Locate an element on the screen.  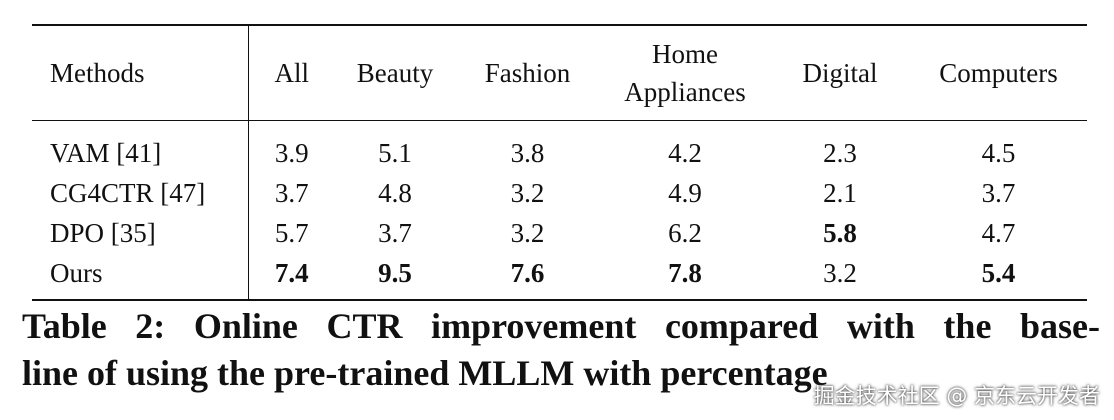
header-cell: Methods is located at coordinates (140, 73).